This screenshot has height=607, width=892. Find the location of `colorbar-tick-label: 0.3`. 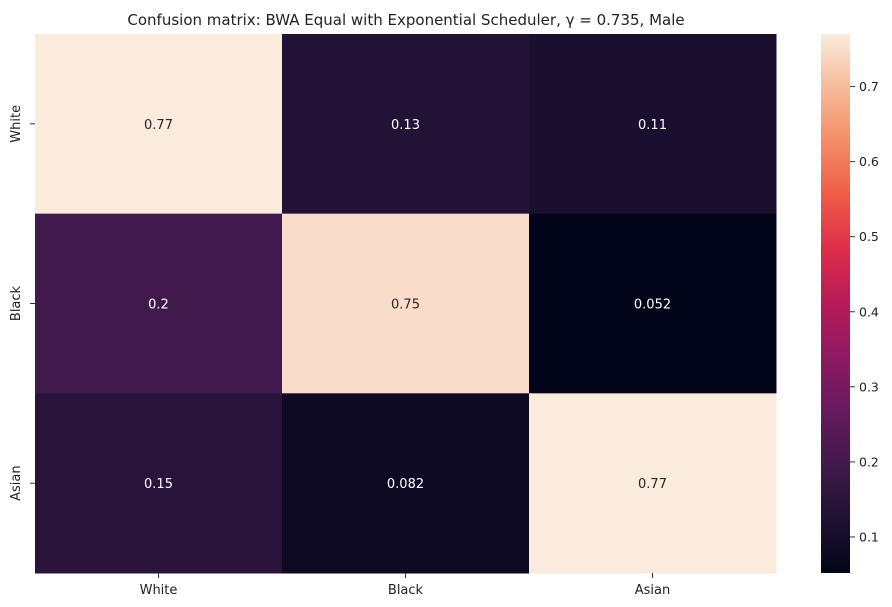

colorbar-tick-label: 0.3 is located at coordinates (869, 386).